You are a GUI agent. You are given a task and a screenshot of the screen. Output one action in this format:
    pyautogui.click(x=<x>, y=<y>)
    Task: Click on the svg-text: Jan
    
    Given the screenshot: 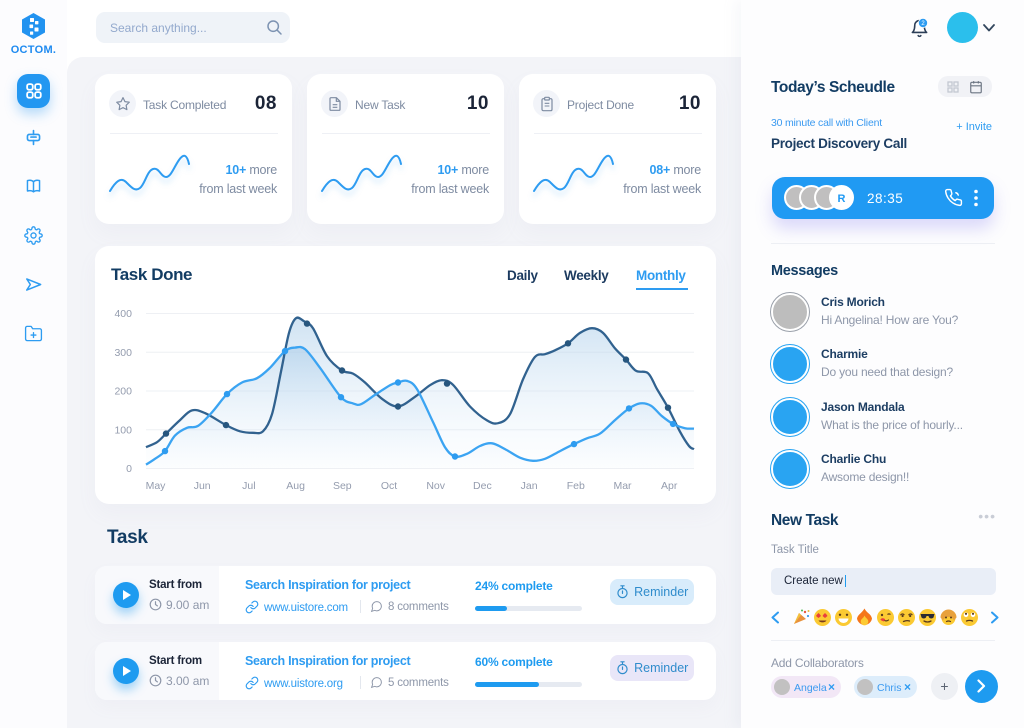 What is the action you would take?
    pyautogui.click(x=529, y=486)
    